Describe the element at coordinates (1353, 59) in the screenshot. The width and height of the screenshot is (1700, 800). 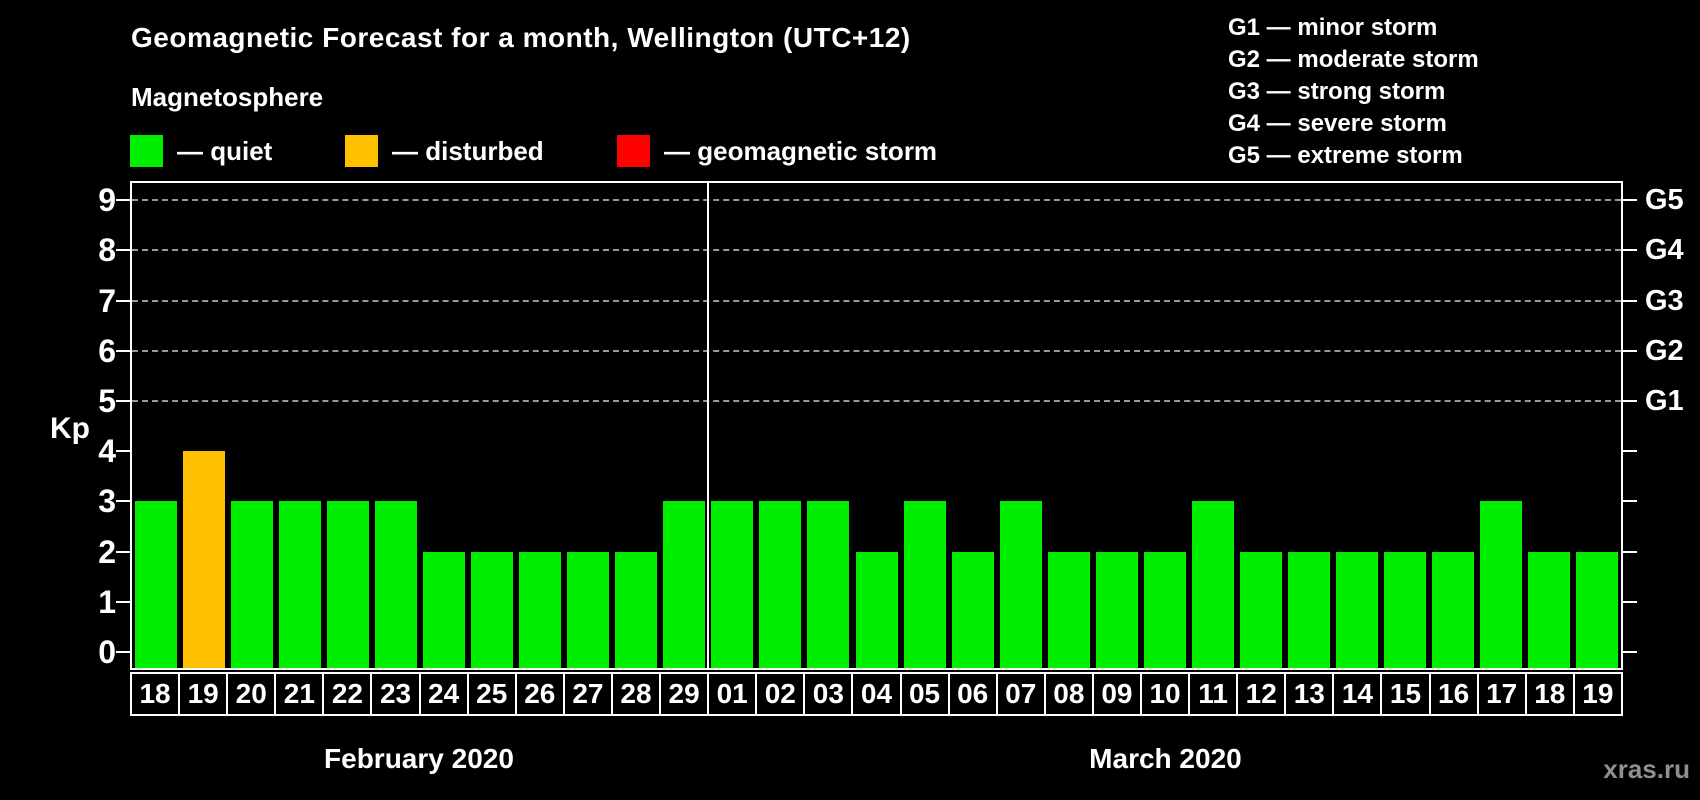
I see `storm-scale-line-g2: G2 — moderate storm` at that location.